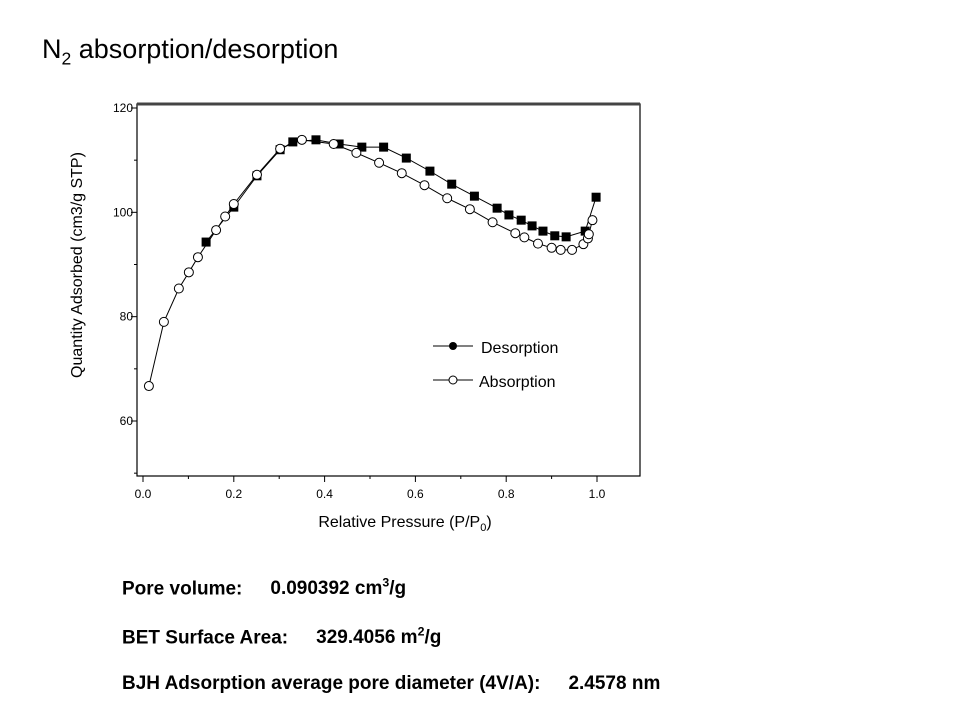 The height and width of the screenshot is (720, 960). I want to click on y-tick-label: 80, so click(127, 317).